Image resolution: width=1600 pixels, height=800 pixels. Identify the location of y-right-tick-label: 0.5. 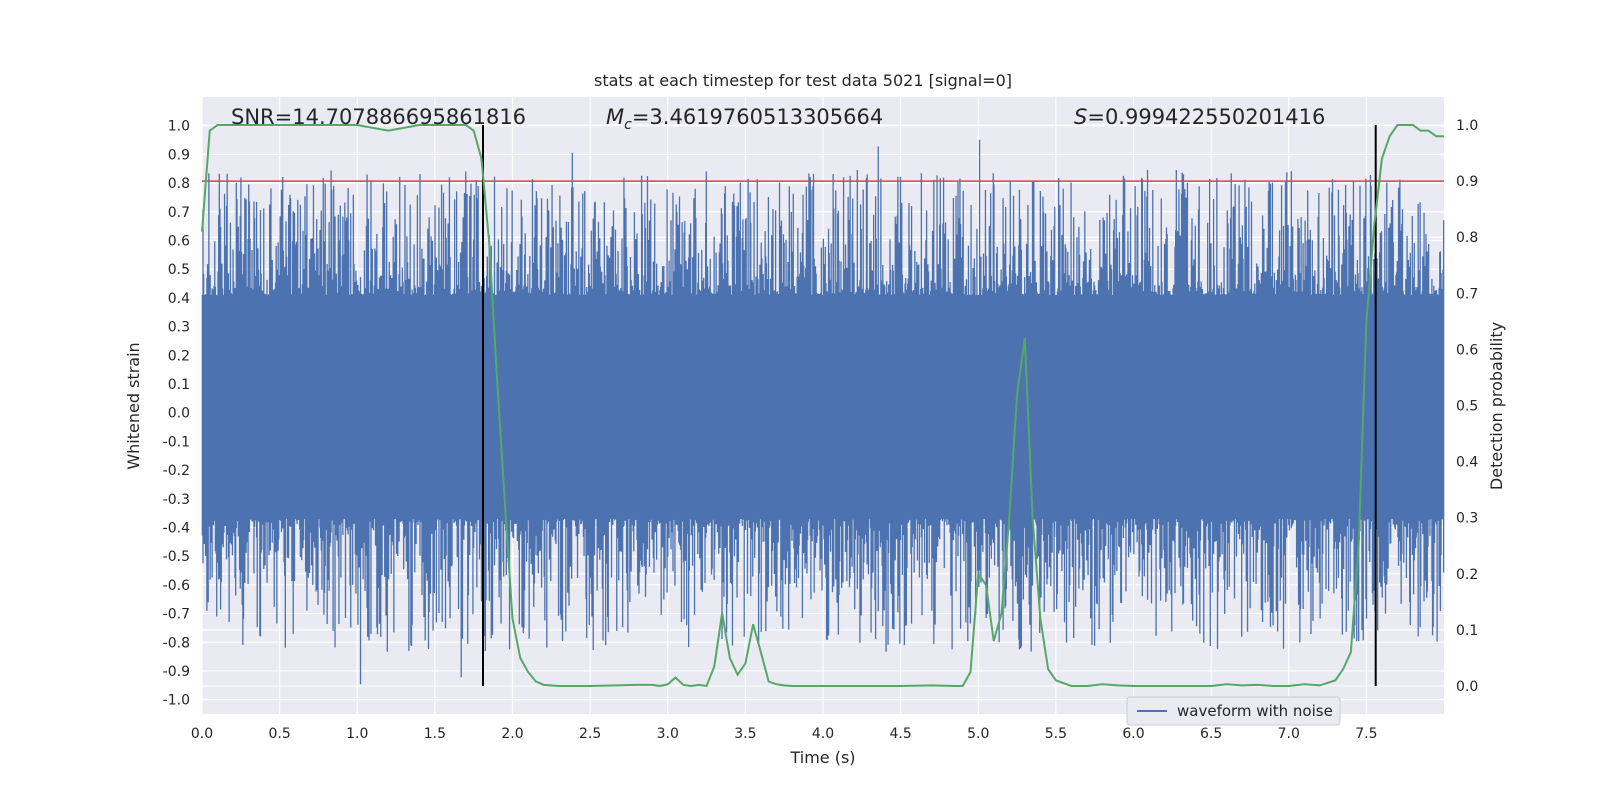
(1467, 407).